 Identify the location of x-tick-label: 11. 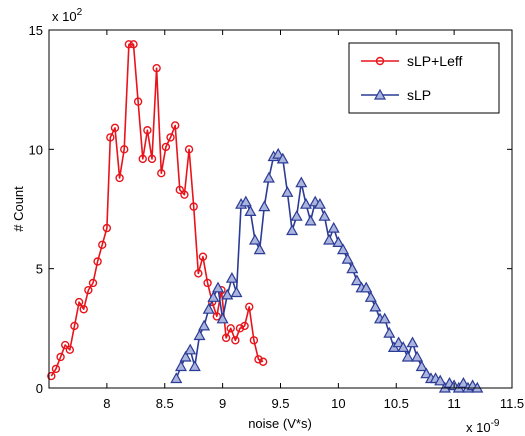
(454, 403).